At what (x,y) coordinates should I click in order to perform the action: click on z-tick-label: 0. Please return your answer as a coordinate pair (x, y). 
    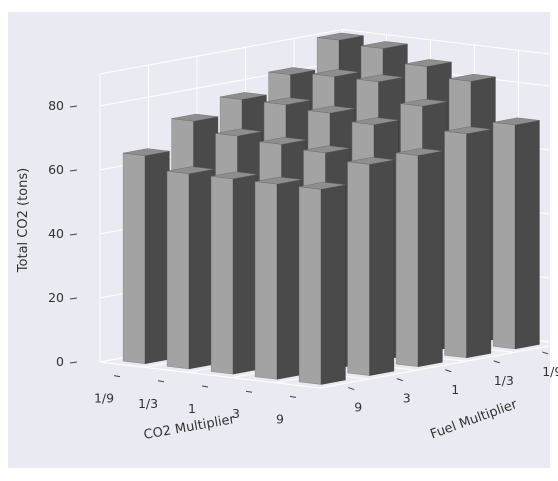
    Looking at the image, I should click on (60, 361).